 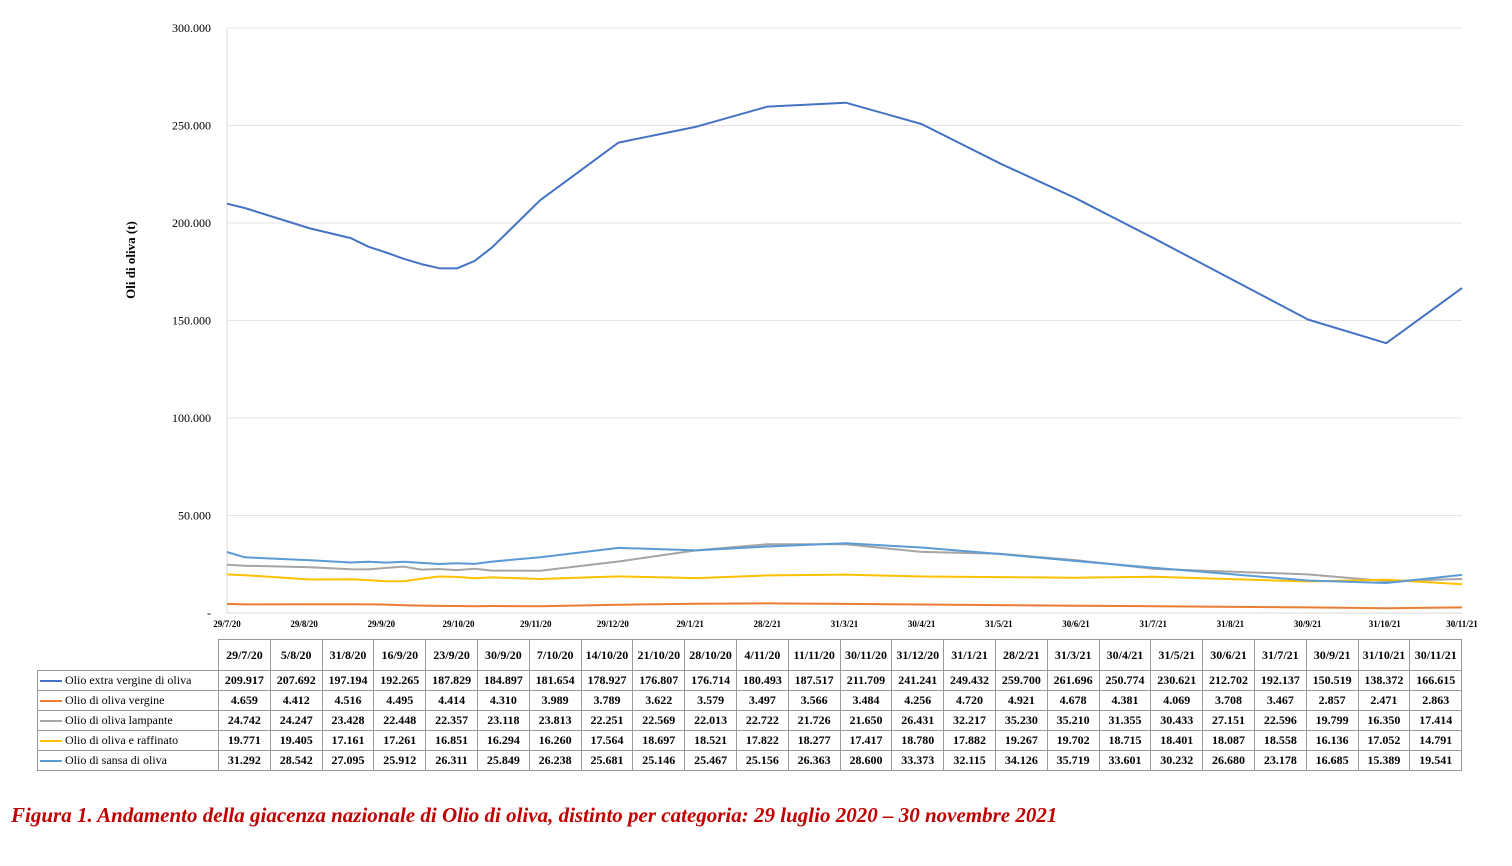 What do you see at coordinates (607, 720) in the screenshot?
I see `table-cell: 22.251` at bounding box center [607, 720].